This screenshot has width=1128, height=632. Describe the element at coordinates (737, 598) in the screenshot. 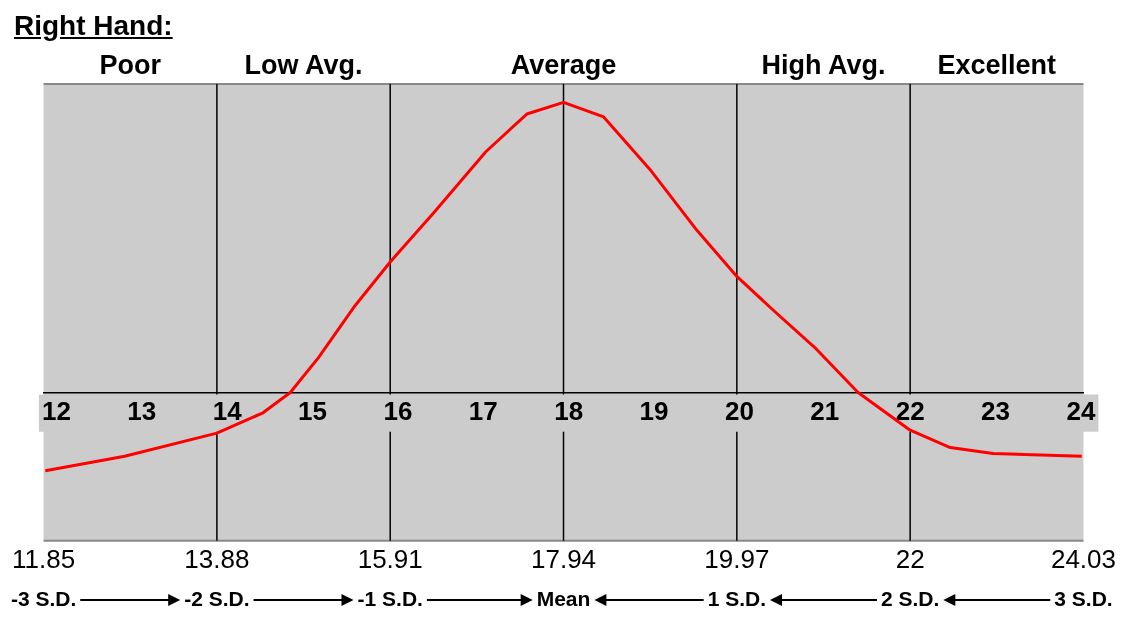

I see `ref-line-label: 1 S.D.` at that location.